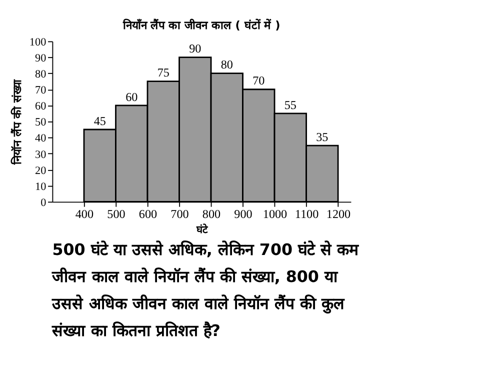 This screenshot has width=486, height=373. I want to click on y-tick-label: 70, so click(40, 90).